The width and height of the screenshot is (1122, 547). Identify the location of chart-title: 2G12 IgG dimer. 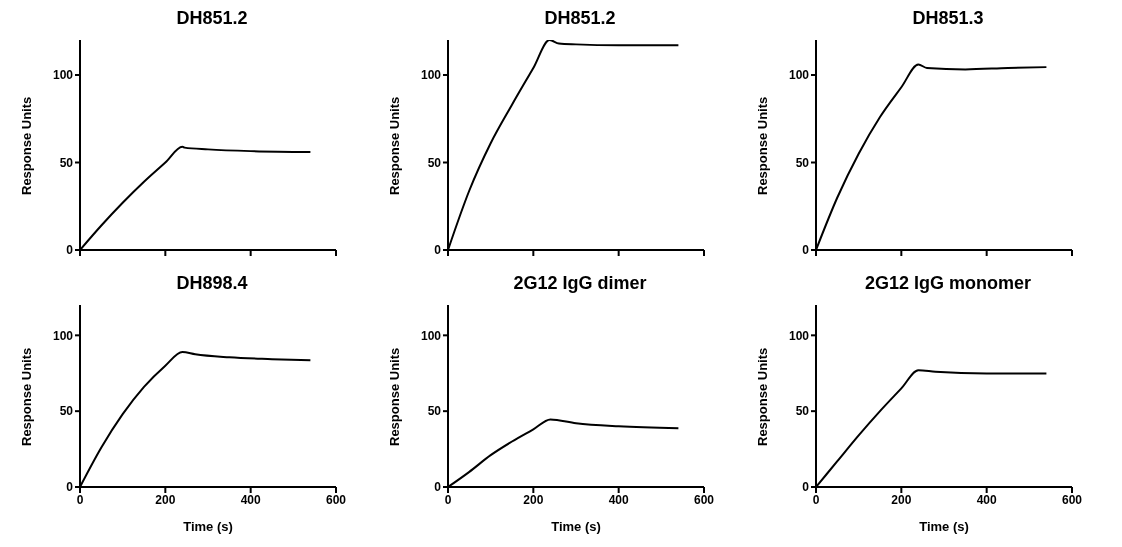
(580, 284).